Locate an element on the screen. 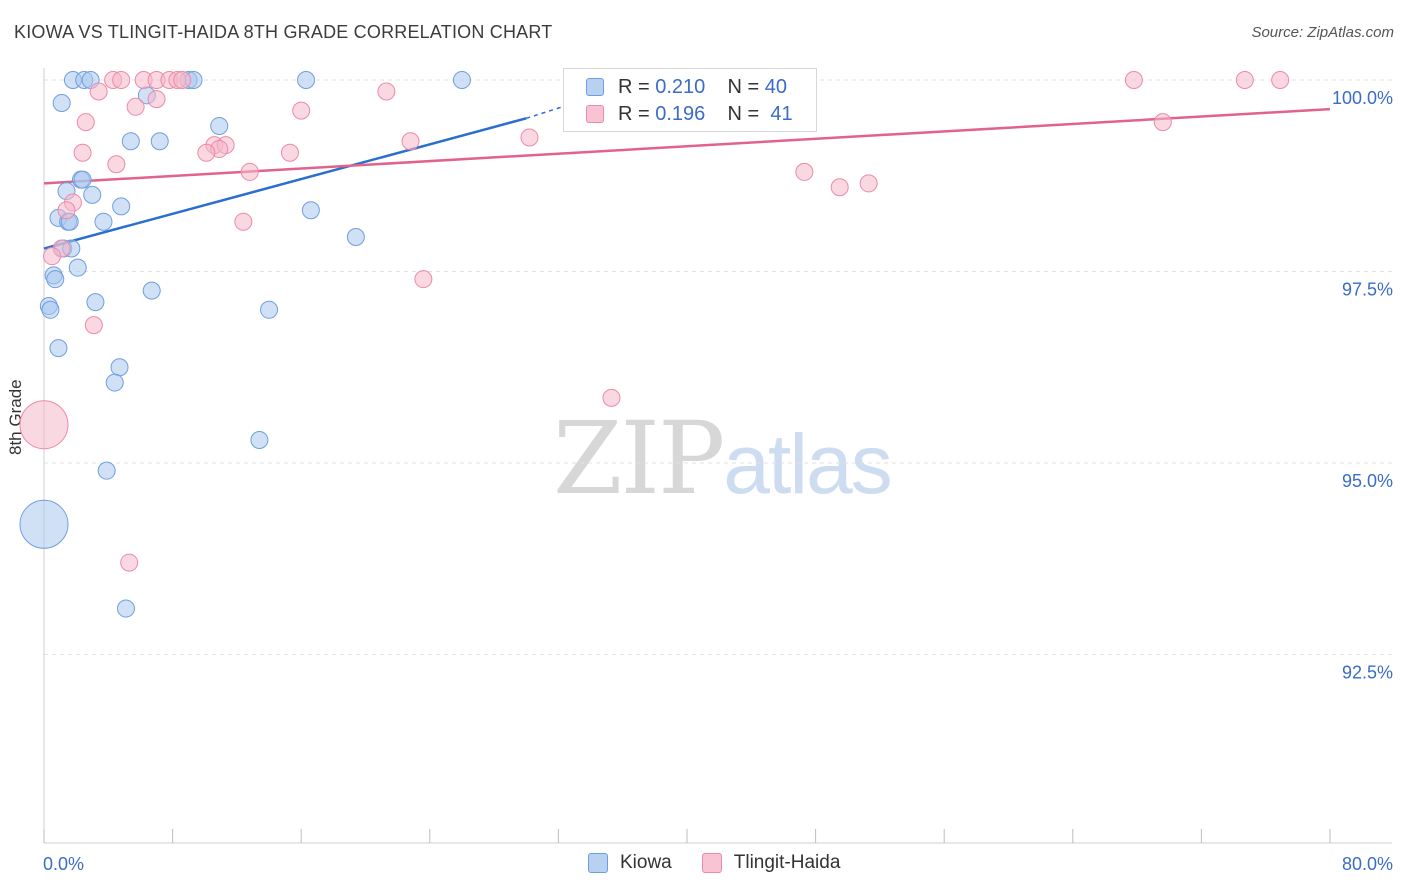 Image resolution: width=1406 pixels, height=892 pixels. legend-row-kiowa: R = 0.210 N = 40 is located at coordinates (686, 87).